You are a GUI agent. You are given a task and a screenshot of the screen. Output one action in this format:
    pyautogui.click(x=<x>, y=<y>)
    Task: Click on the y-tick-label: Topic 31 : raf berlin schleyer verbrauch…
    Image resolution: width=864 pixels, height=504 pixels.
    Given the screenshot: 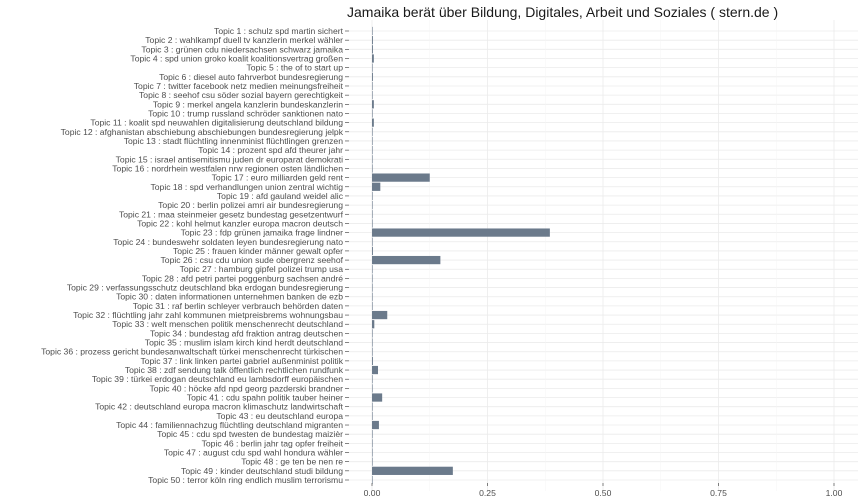 What is the action you would take?
    pyautogui.click(x=238, y=306)
    